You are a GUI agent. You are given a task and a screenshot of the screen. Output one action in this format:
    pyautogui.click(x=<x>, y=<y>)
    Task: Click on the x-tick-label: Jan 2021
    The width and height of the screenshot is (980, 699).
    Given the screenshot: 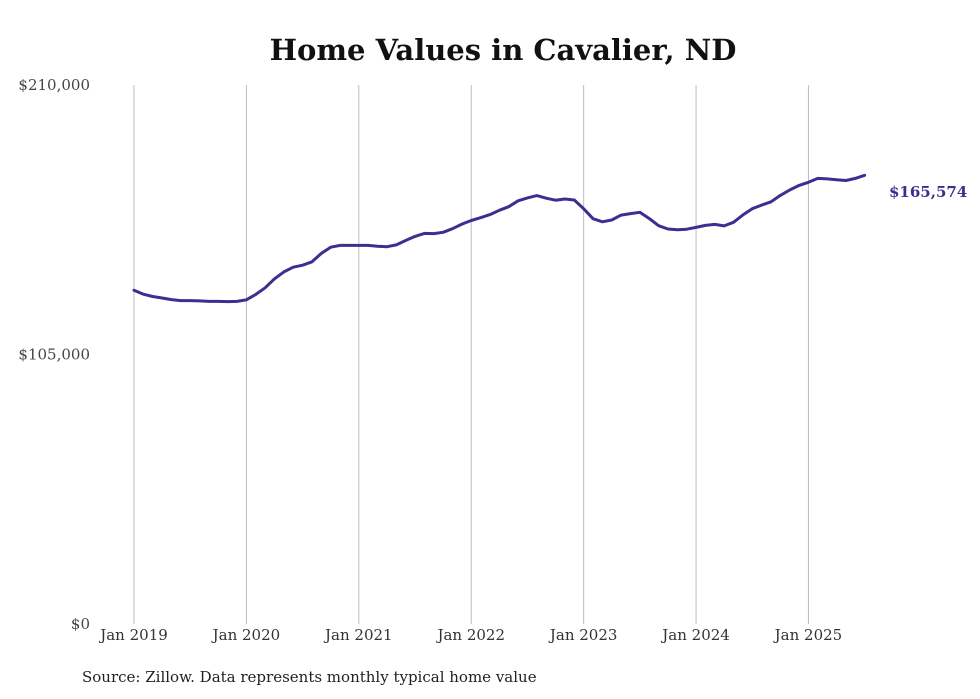 What is the action you would take?
    pyautogui.click(x=358, y=635)
    